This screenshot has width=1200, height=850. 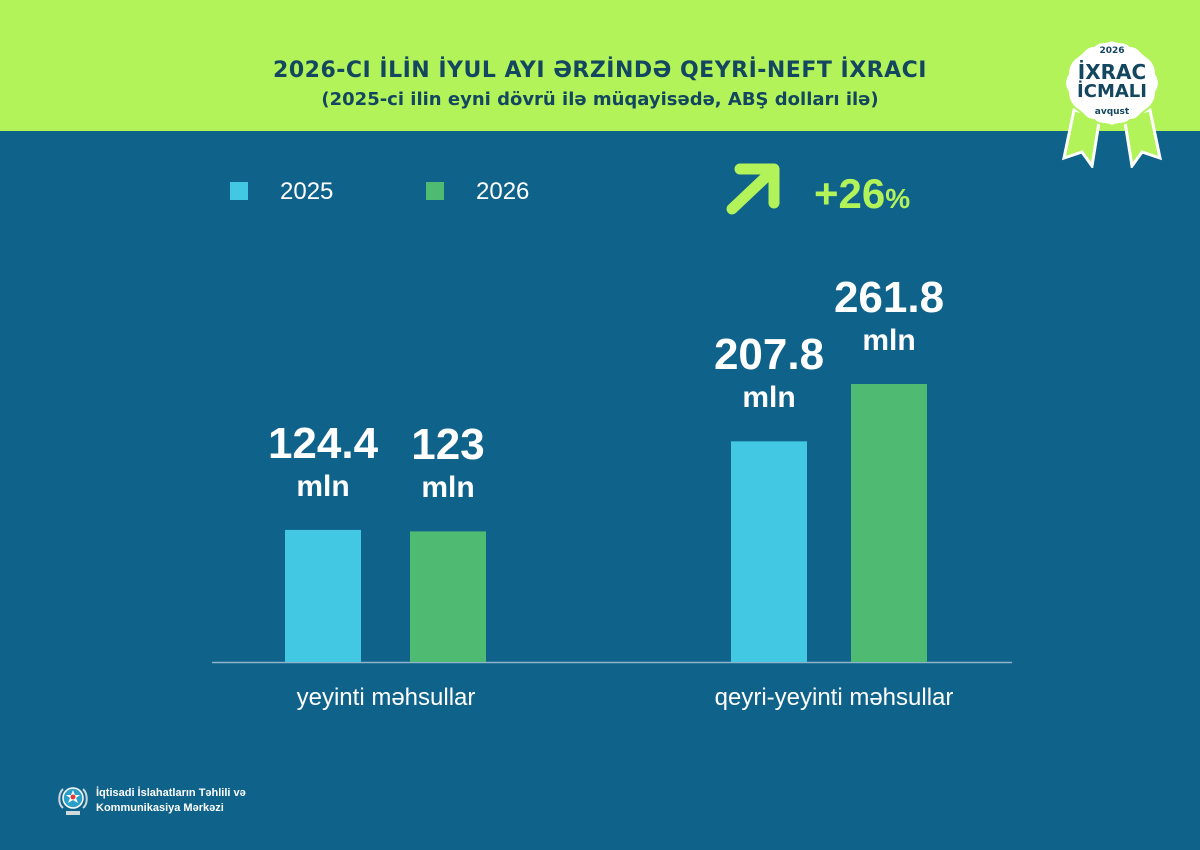 What do you see at coordinates (160, 807) in the screenshot?
I see `organization-name-line-2: Kommunikasiya Mərkəzi` at bounding box center [160, 807].